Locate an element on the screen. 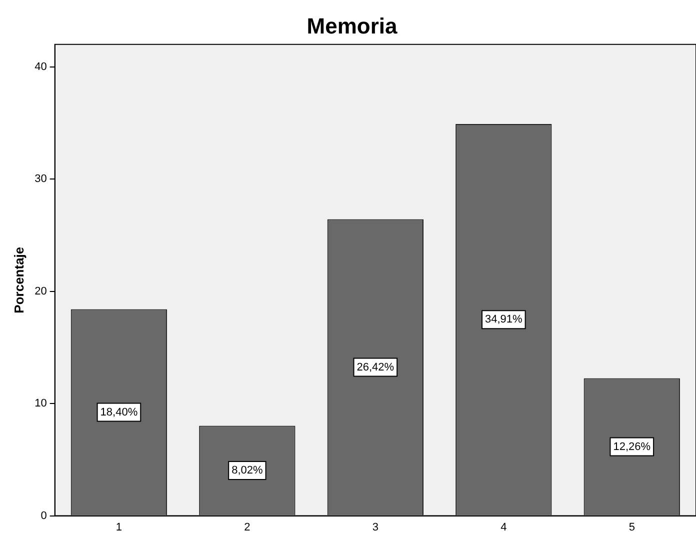  data-label: 26,42% is located at coordinates (375, 367).